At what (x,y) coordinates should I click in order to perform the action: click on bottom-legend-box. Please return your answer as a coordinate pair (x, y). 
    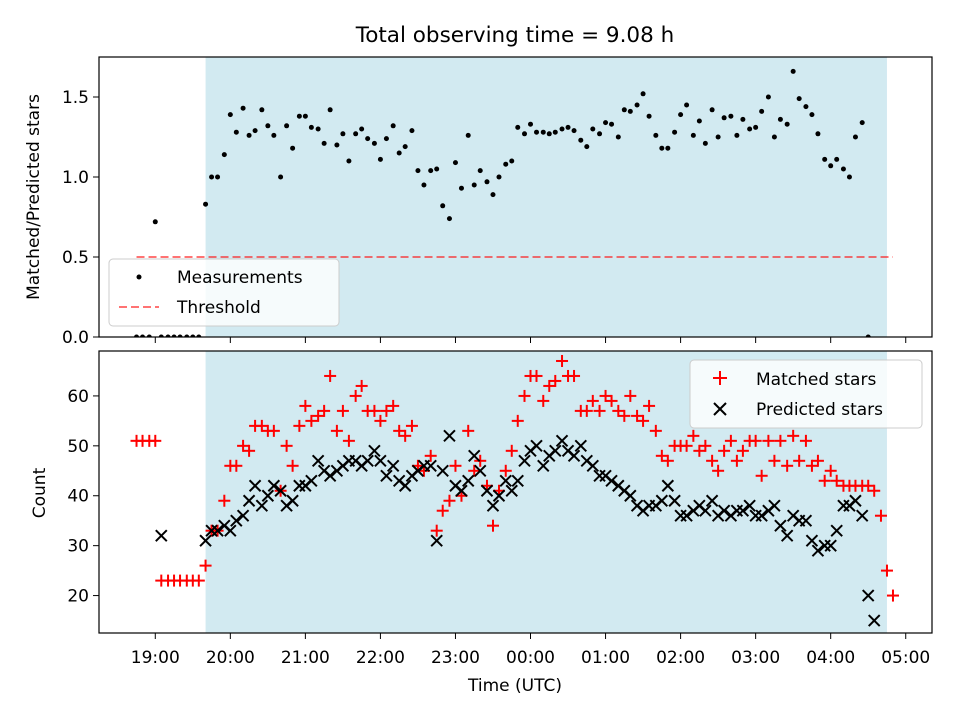
    Looking at the image, I should click on (806, 394).